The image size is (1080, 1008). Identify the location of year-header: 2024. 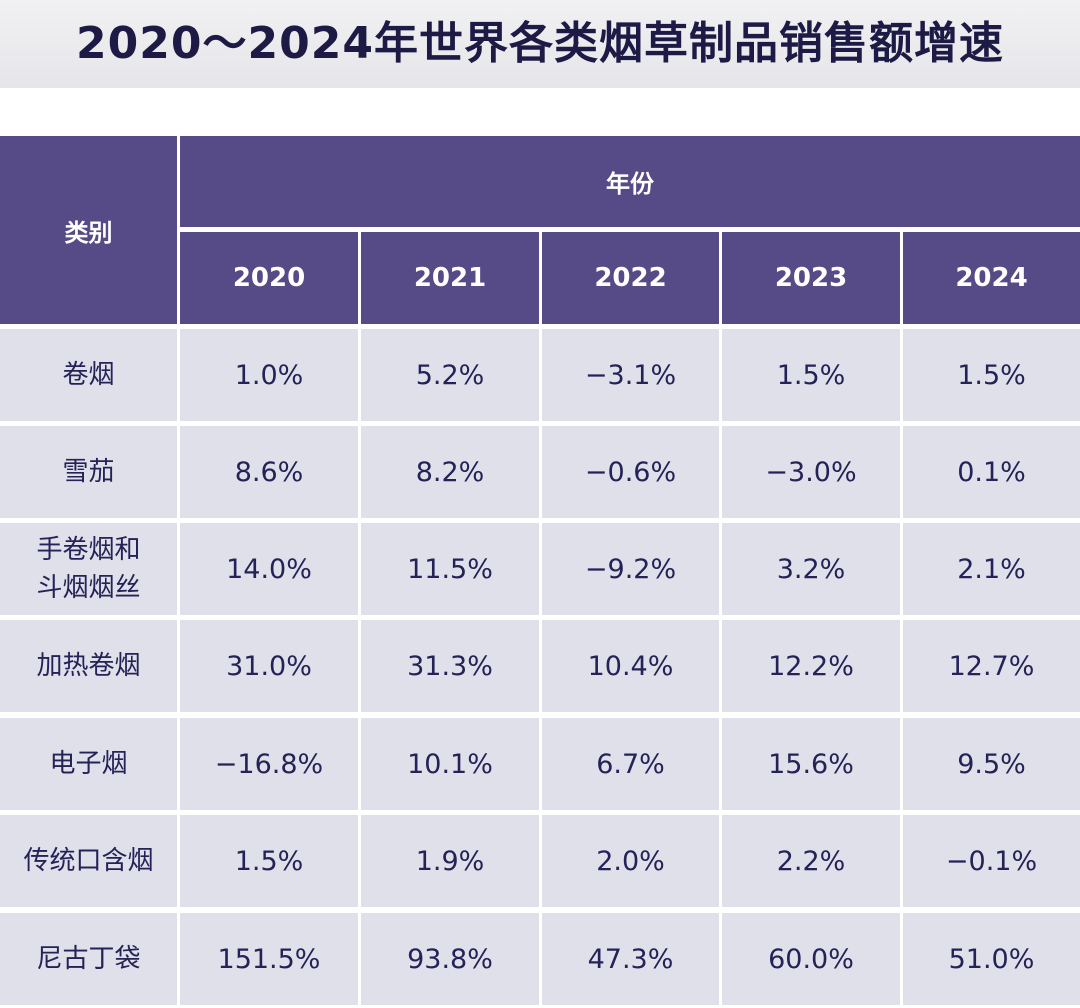
(991, 278).